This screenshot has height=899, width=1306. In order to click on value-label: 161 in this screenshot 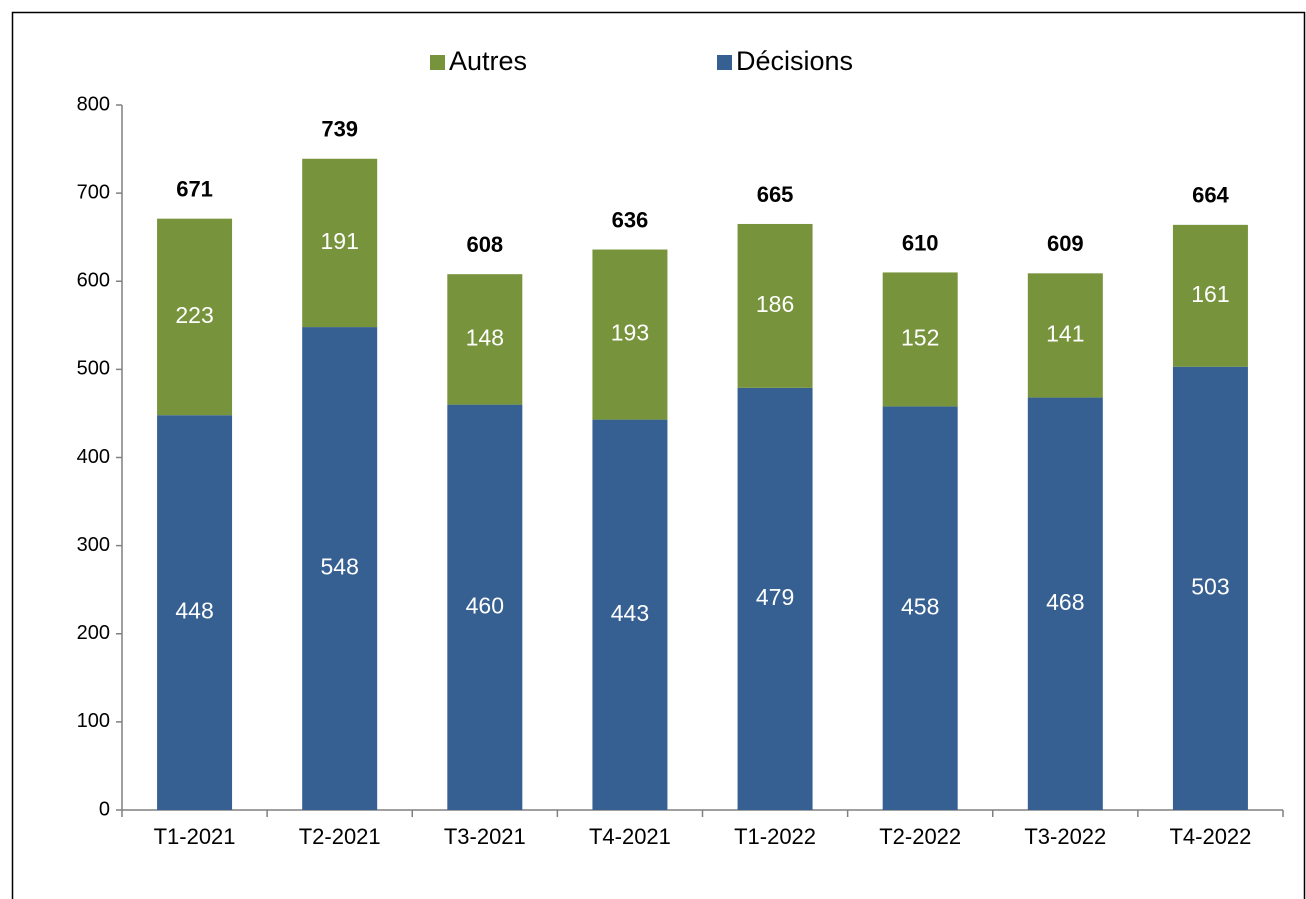, I will do `click(1210, 294)`.